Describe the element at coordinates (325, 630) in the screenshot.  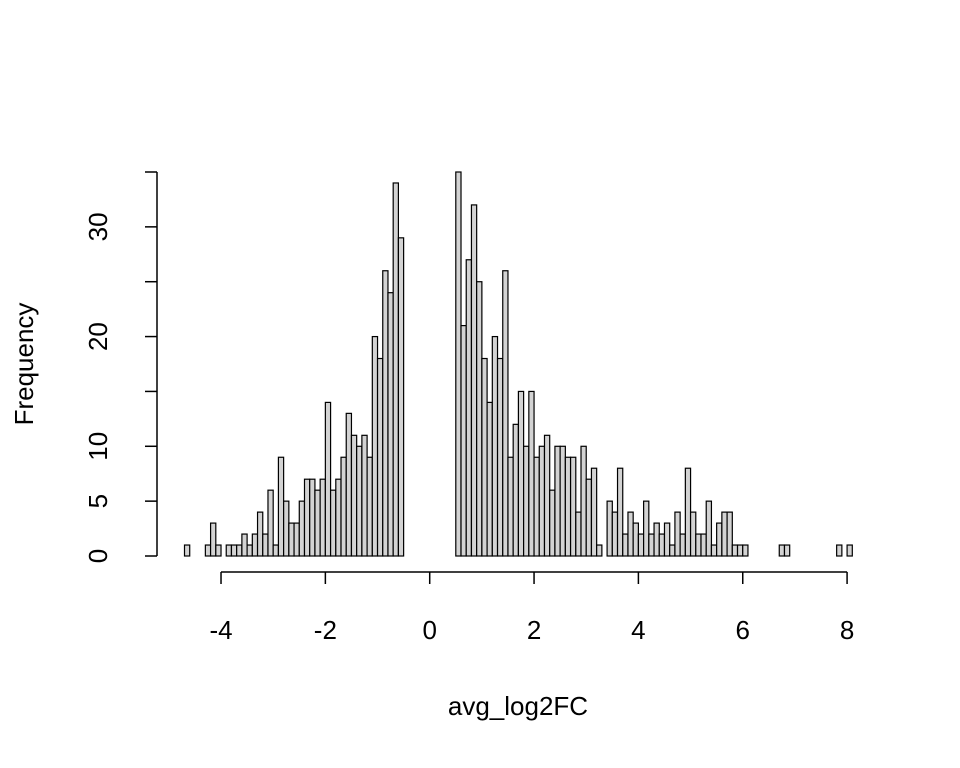
I see `x-tick-label: -2` at that location.